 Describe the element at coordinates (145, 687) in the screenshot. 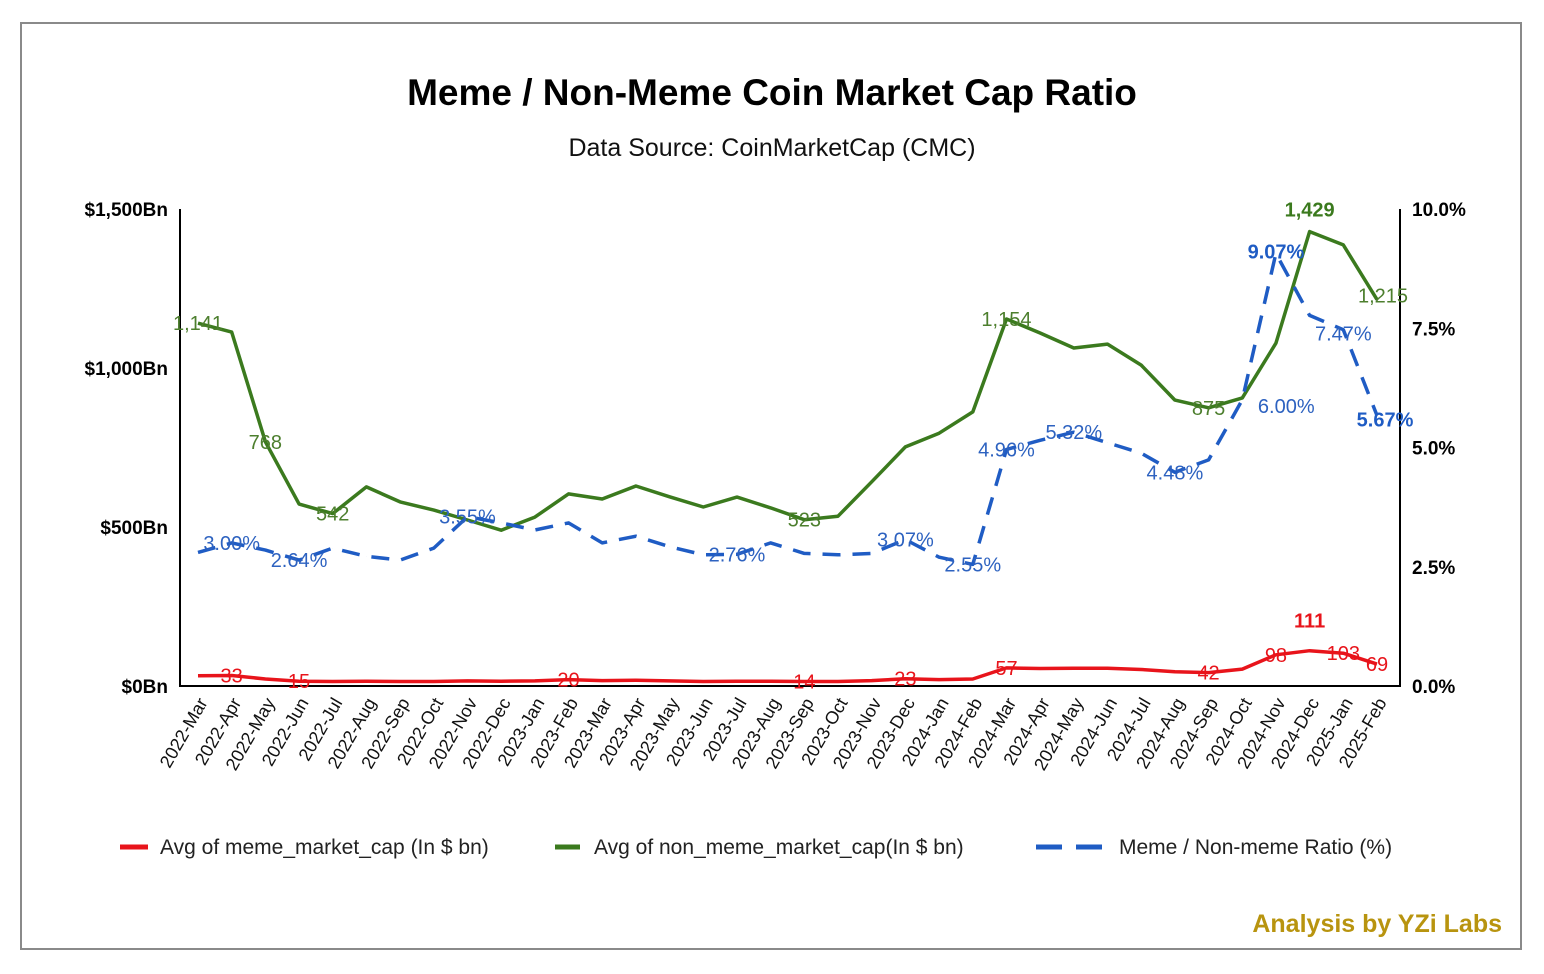

I see `left-tick-label: $0Bn` at that location.